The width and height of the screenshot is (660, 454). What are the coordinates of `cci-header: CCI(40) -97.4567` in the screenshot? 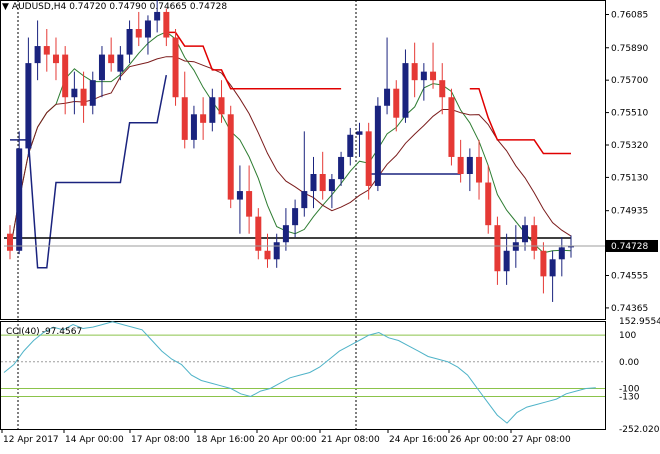 It's located at (45, 332).